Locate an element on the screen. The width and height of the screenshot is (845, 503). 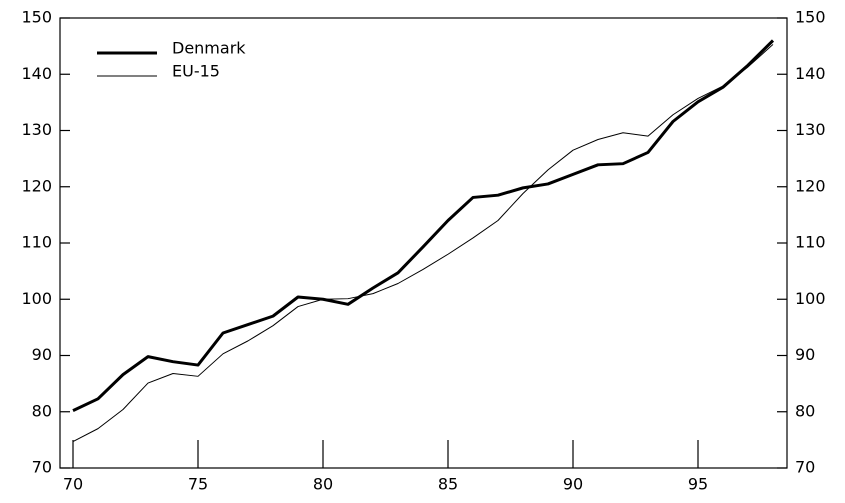
y2-tick-label: 80 is located at coordinates (805, 410).